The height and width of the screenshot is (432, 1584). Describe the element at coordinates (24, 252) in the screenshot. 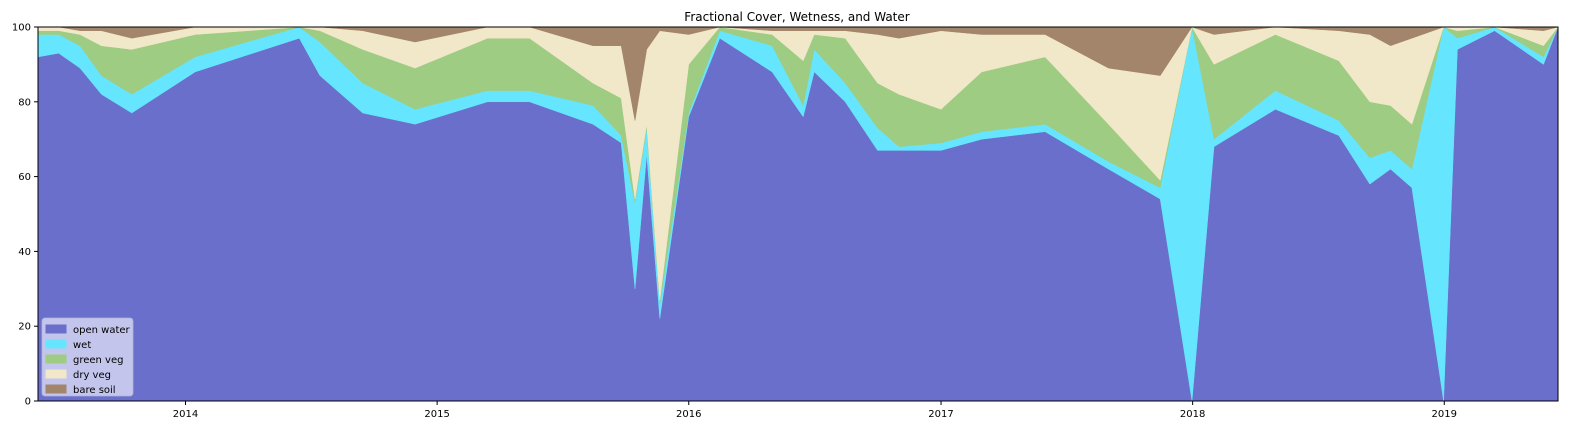

I see `y-tick-label: 40` at that location.